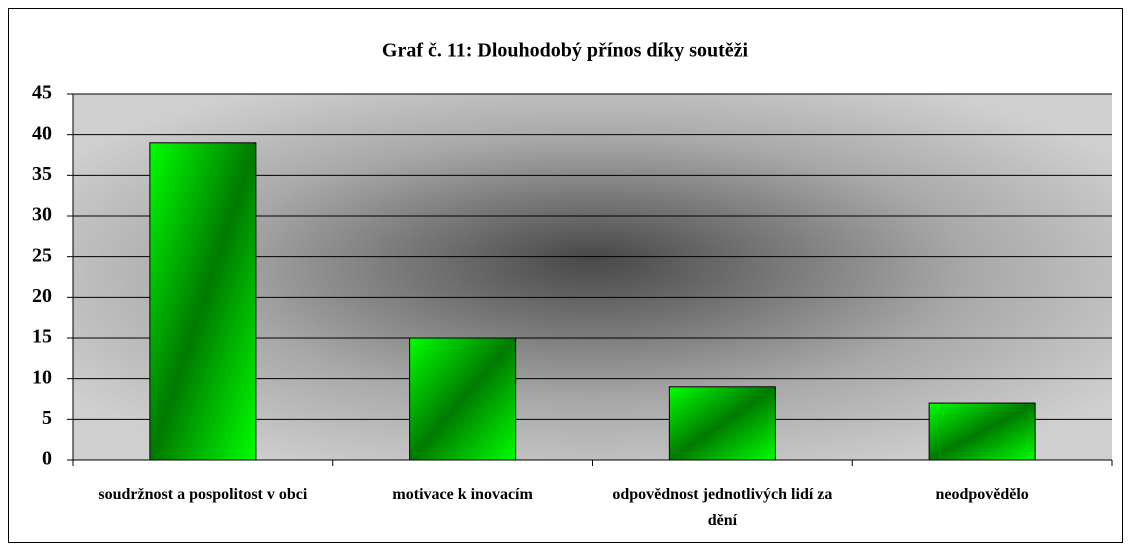  Describe the element at coordinates (42, 296) in the screenshot. I see `y-tick-label: 20` at that location.